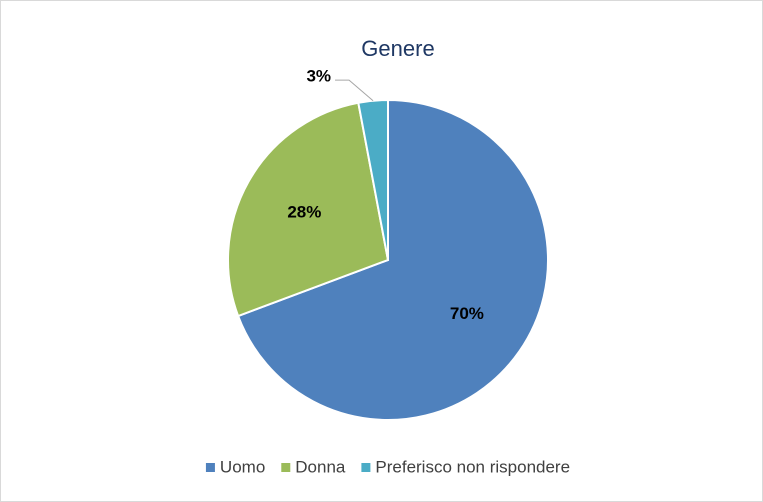 This screenshot has width=763, height=502. I want to click on legend-label: Preferisco non rispondere, so click(472, 466).